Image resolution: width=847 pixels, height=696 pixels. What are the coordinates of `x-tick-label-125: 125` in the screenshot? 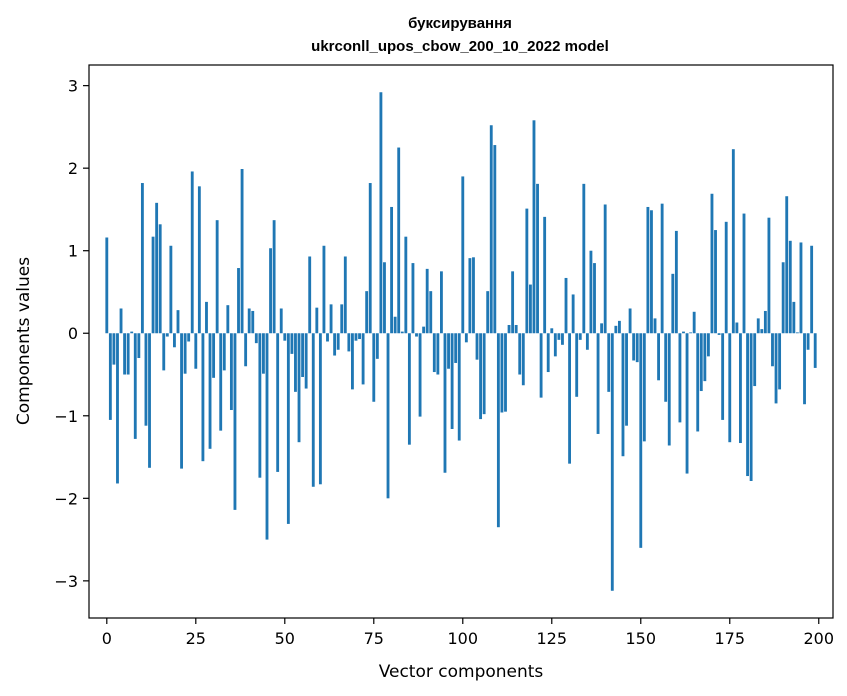 It's located at (552, 638).